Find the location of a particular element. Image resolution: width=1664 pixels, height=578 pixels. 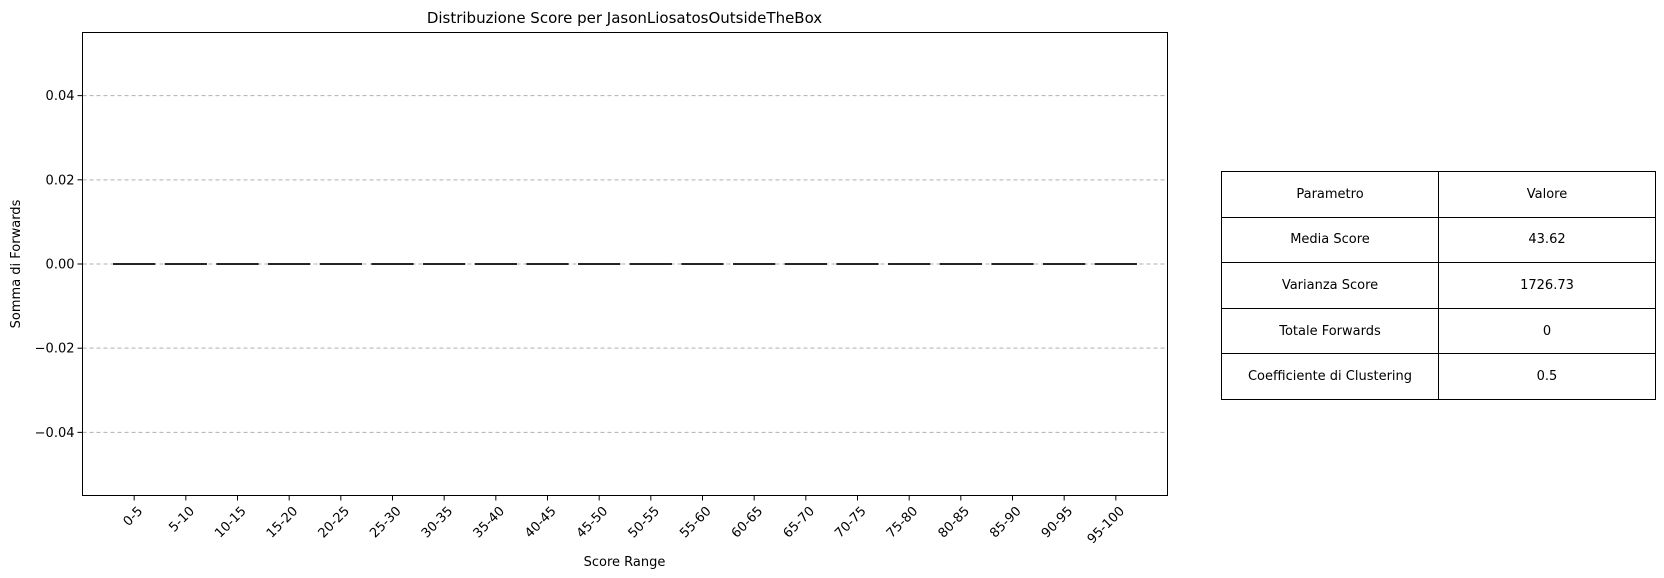

table-cell-value: 1726.73 is located at coordinates (1547, 285).